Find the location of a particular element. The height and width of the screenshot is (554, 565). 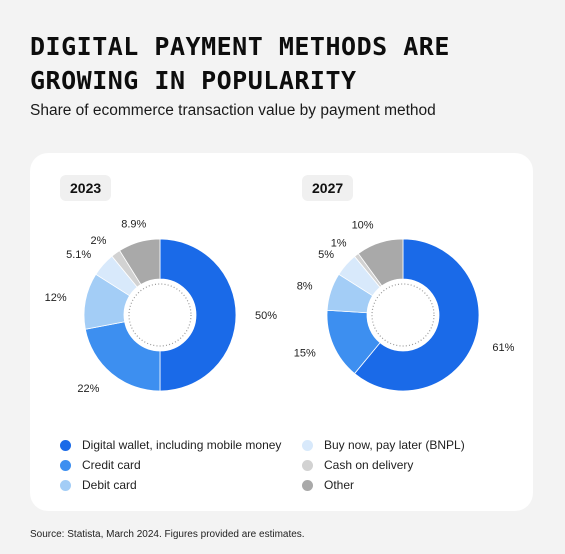

legend-item-cash-on-delivery: Cash on delivery is located at coordinates (357, 465).